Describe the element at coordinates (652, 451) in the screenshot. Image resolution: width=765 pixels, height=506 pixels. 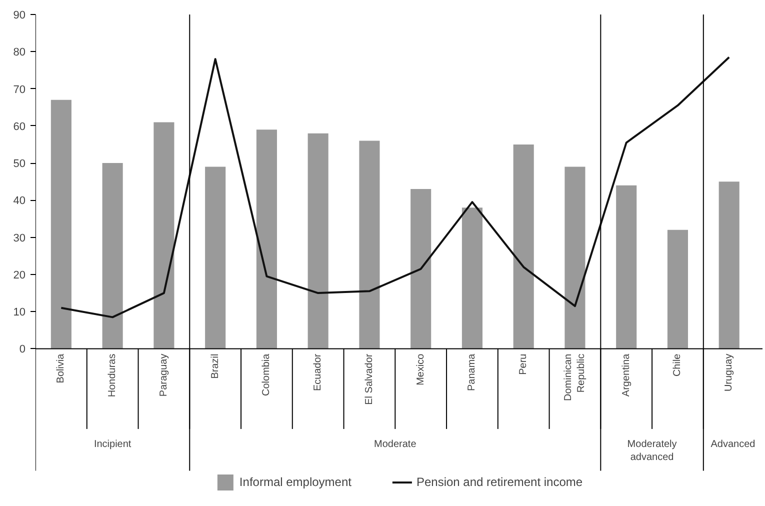
I see `text: Moderately advanced` at that location.